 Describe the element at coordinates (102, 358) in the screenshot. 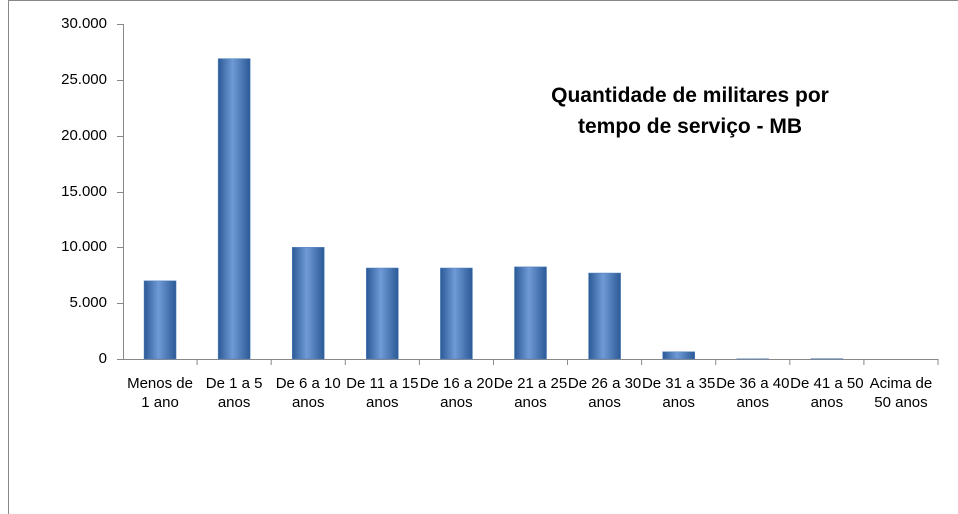

I see `y-tick-label: 0` at that location.